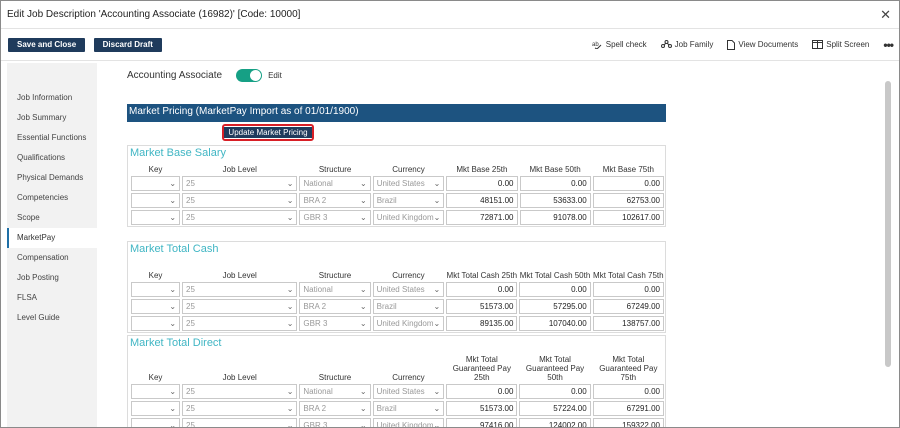 The height and width of the screenshot is (428, 900). I want to click on value-field: 67249.00, so click(628, 306).